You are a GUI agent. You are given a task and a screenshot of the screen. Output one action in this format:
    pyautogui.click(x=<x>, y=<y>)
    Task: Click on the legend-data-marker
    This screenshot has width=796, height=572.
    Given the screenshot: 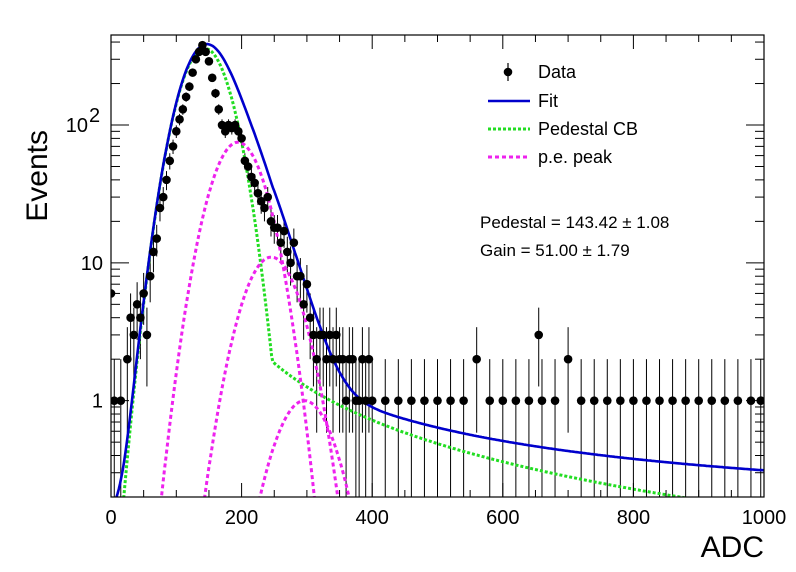 What is the action you would take?
    pyautogui.click(x=508, y=72)
    